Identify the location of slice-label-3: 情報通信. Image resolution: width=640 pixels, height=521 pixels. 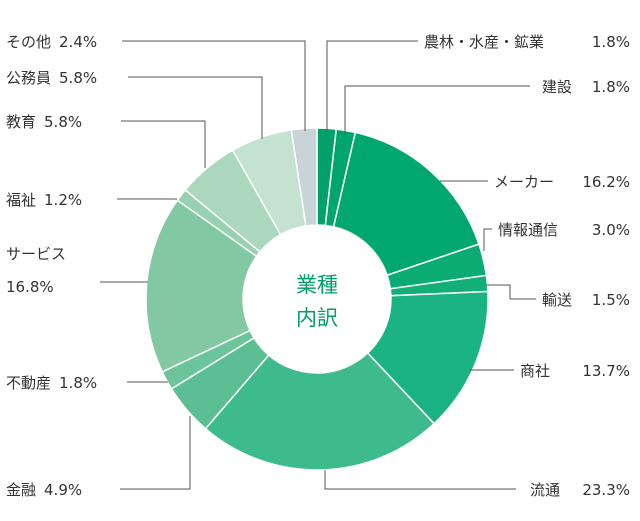
(528, 230).